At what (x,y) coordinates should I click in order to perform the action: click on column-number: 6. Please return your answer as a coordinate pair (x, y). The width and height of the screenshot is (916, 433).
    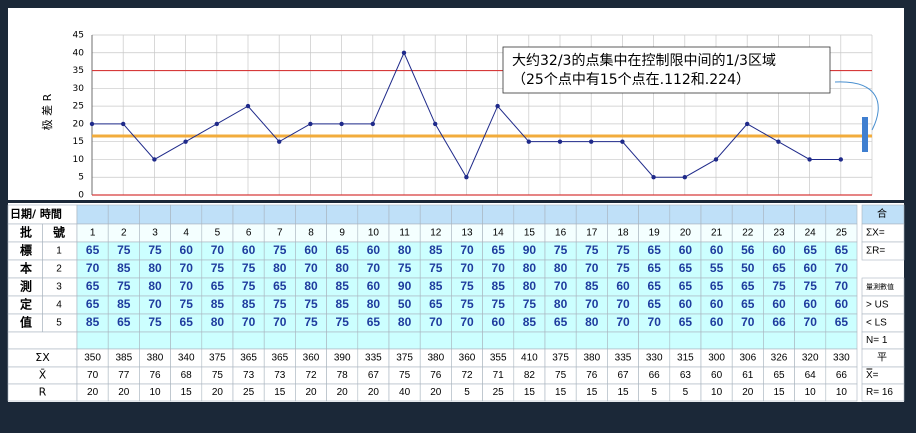
    Looking at the image, I should click on (249, 233).